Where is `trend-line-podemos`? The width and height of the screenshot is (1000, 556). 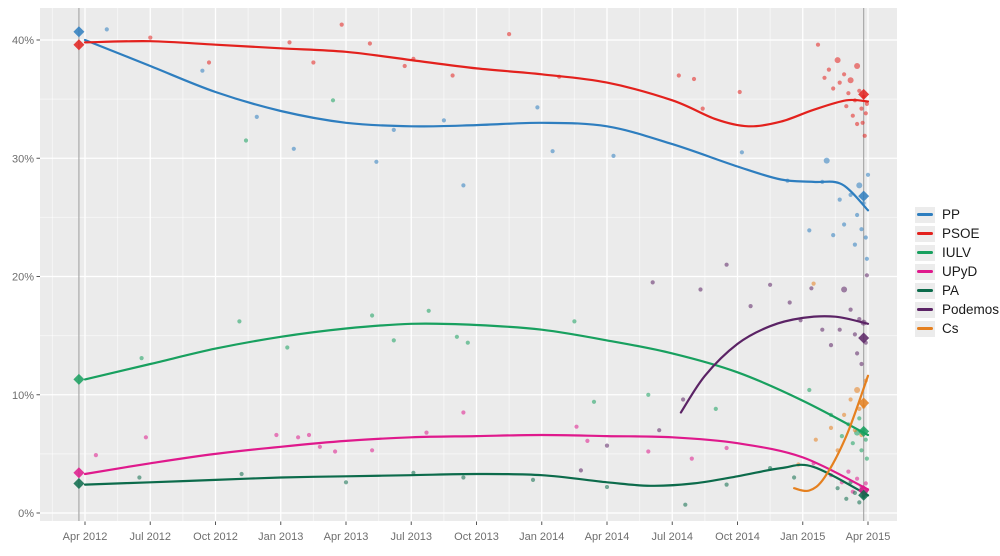
trend-line-podemos is located at coordinates (774, 364).